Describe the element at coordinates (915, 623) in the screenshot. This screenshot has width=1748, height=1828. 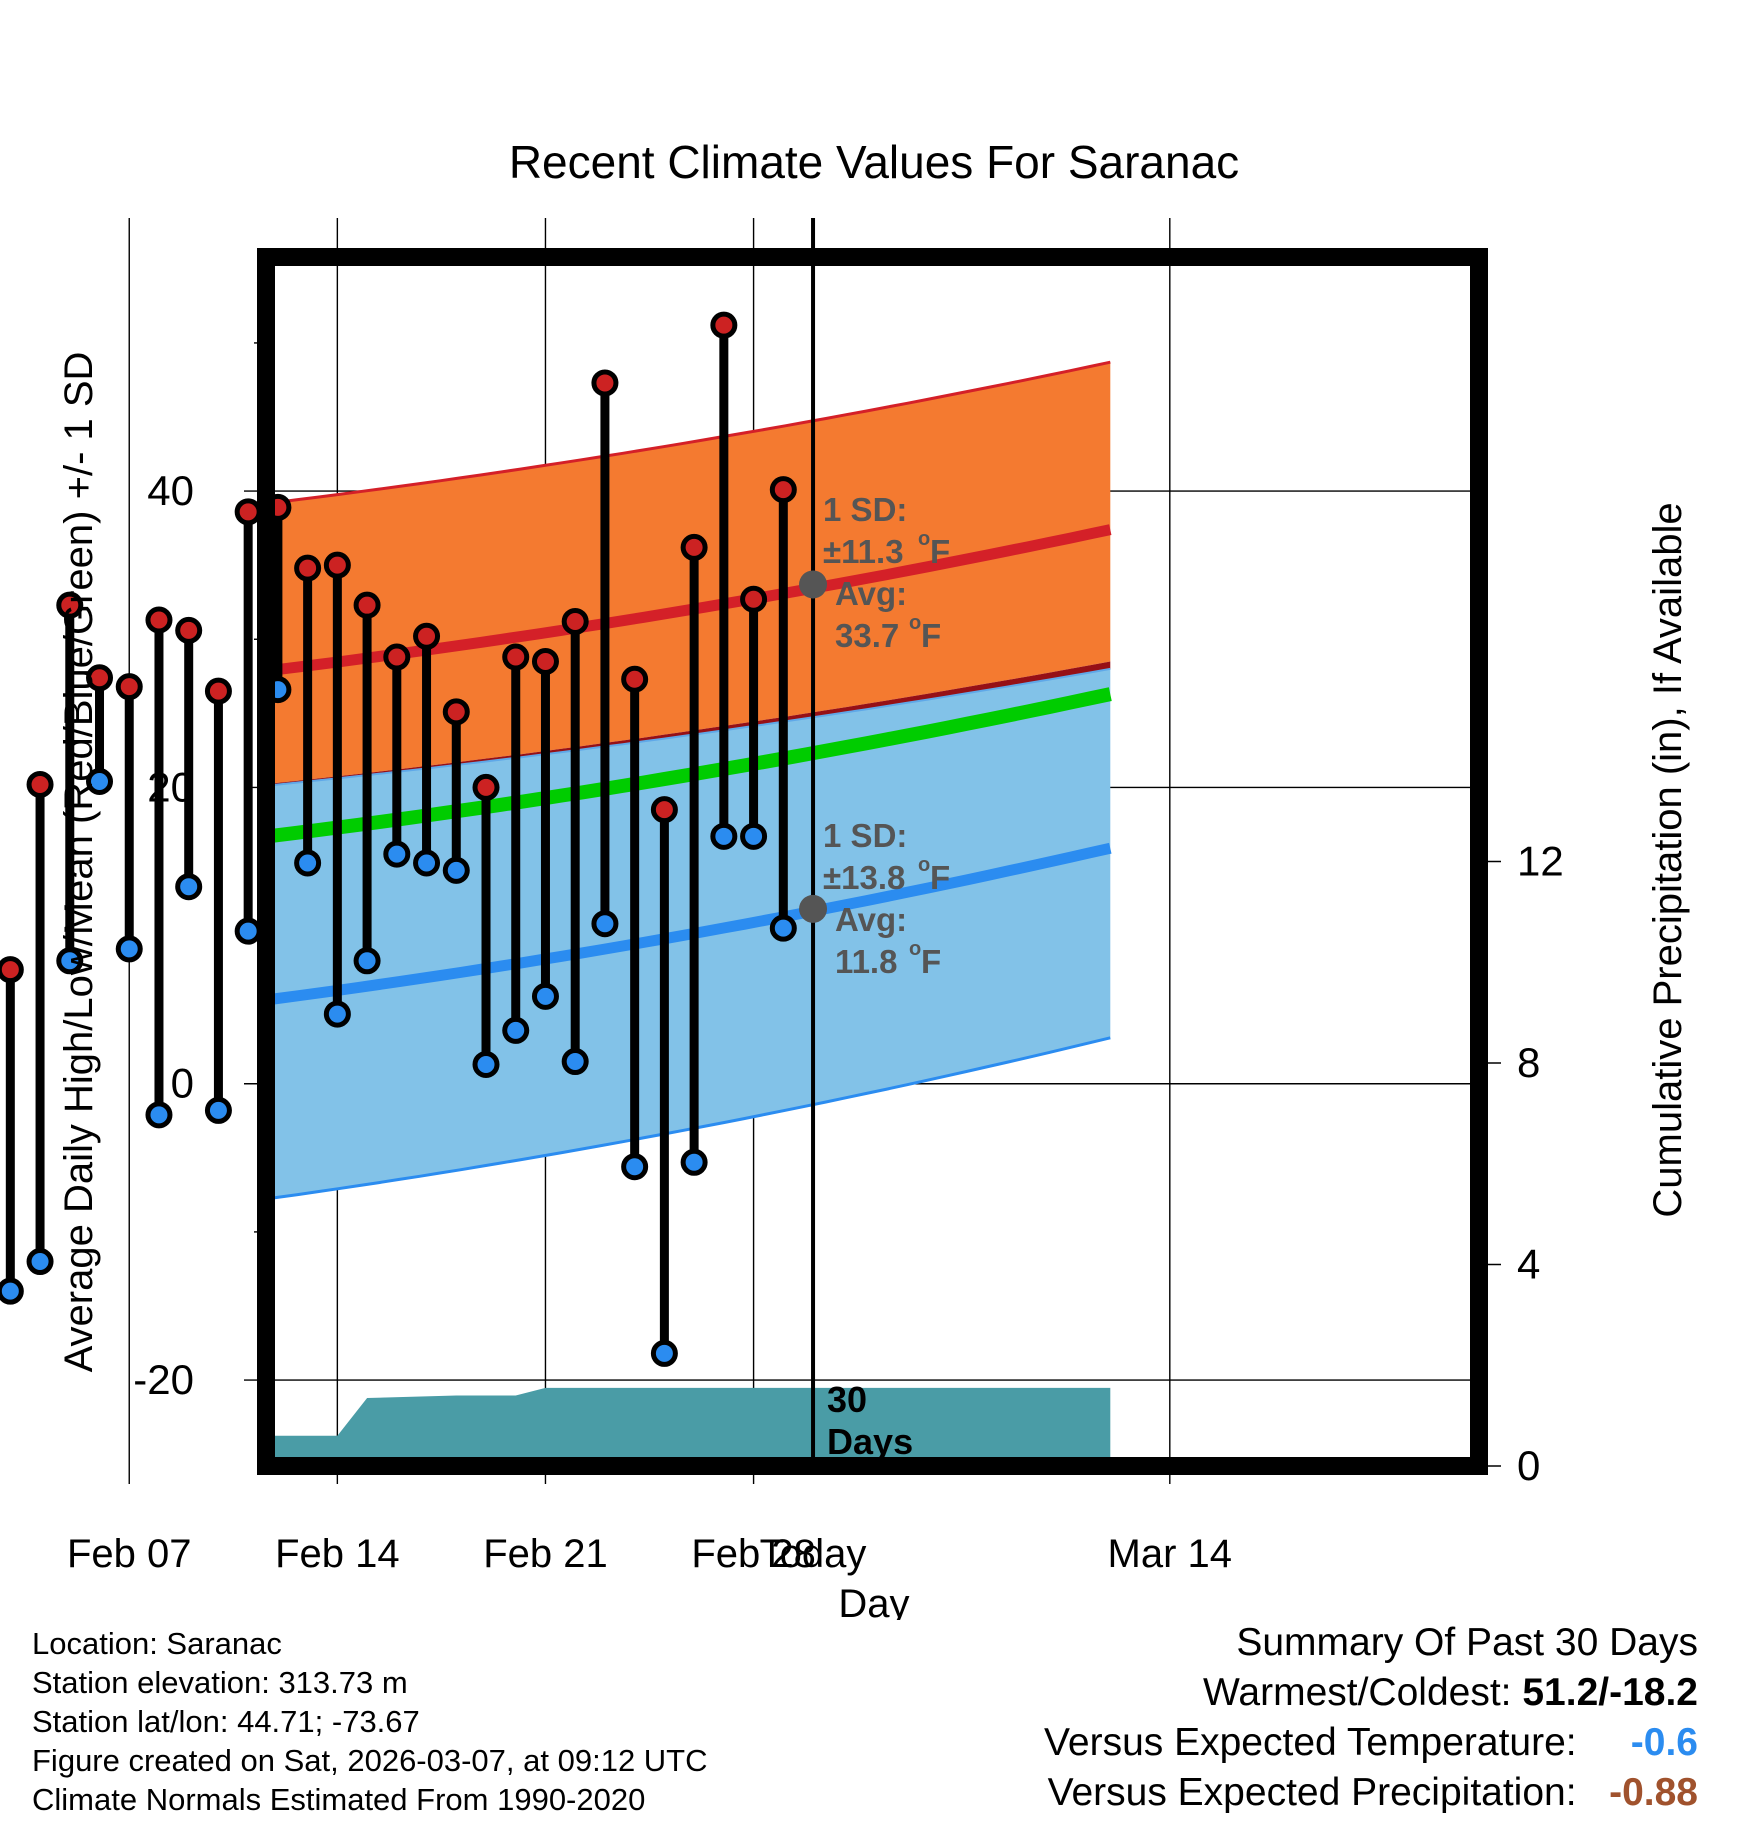
I see `high-avg-deg-sup: o` at that location.